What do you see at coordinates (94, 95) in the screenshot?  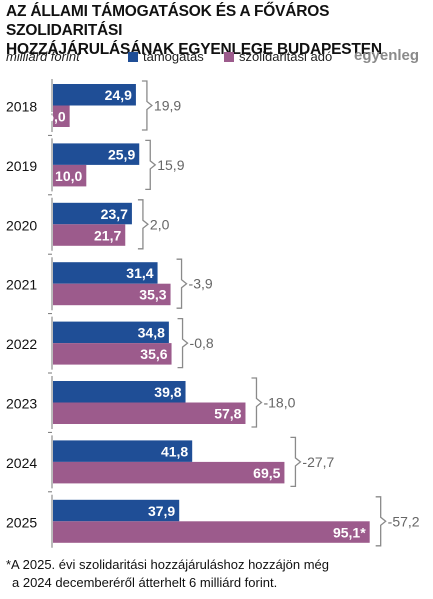 I see `bar-support-2018` at bounding box center [94, 95].